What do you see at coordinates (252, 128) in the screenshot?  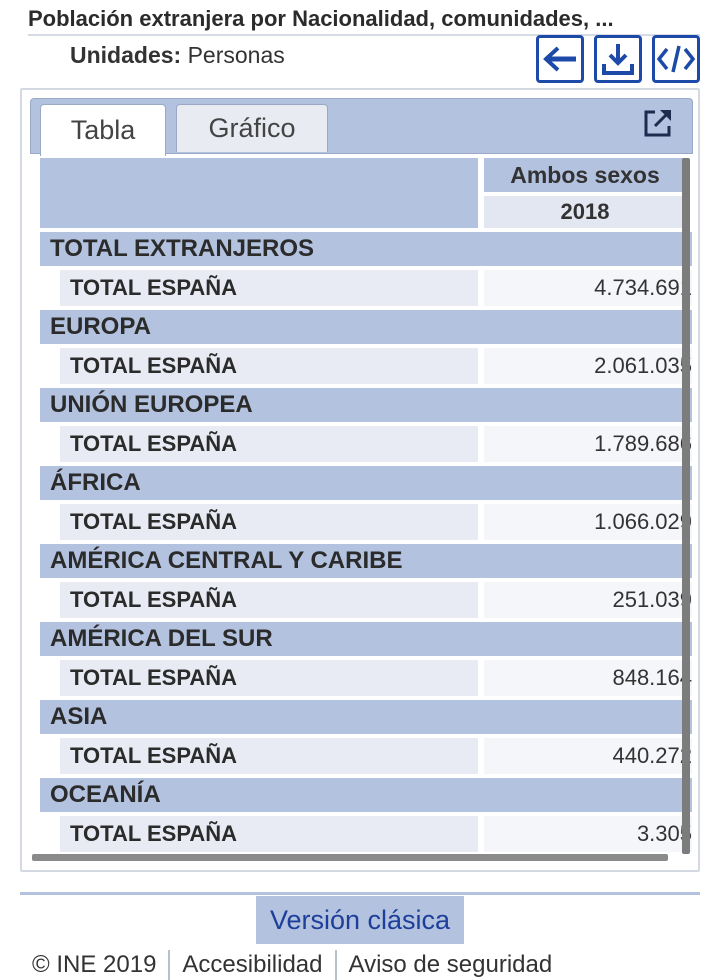 I see `tab-grafico: Gráfico` at bounding box center [252, 128].